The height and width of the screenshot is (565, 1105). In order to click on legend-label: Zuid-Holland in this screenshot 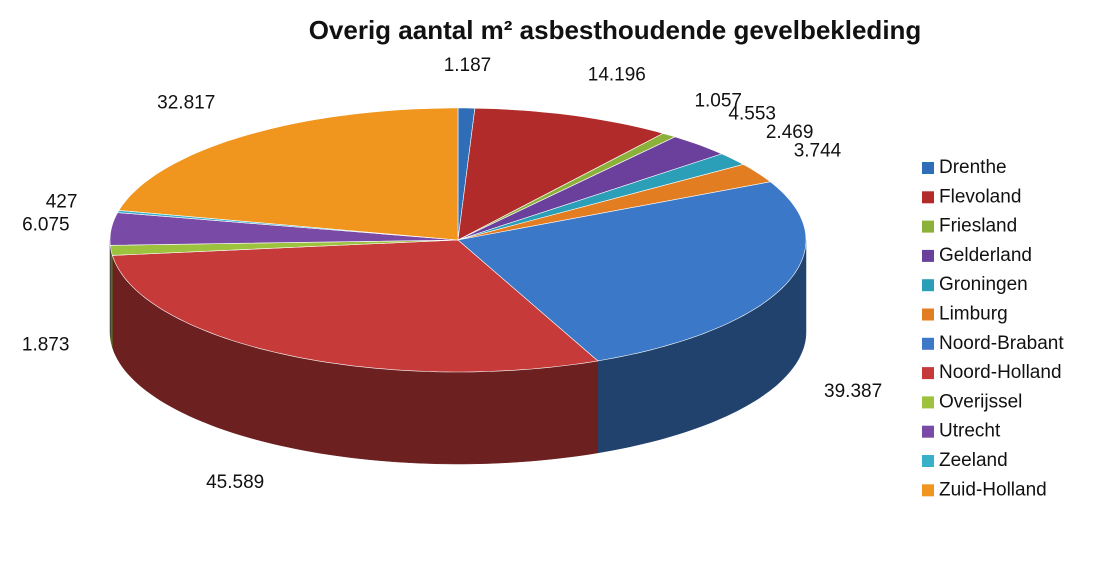, I will do `click(993, 489)`.